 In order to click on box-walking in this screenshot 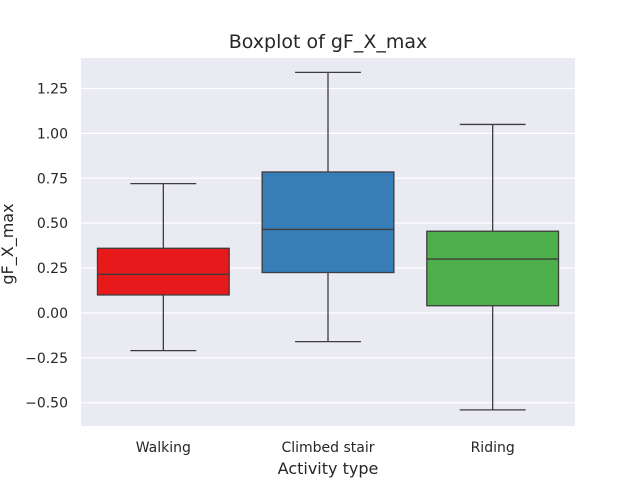, I will do `click(163, 267)`.